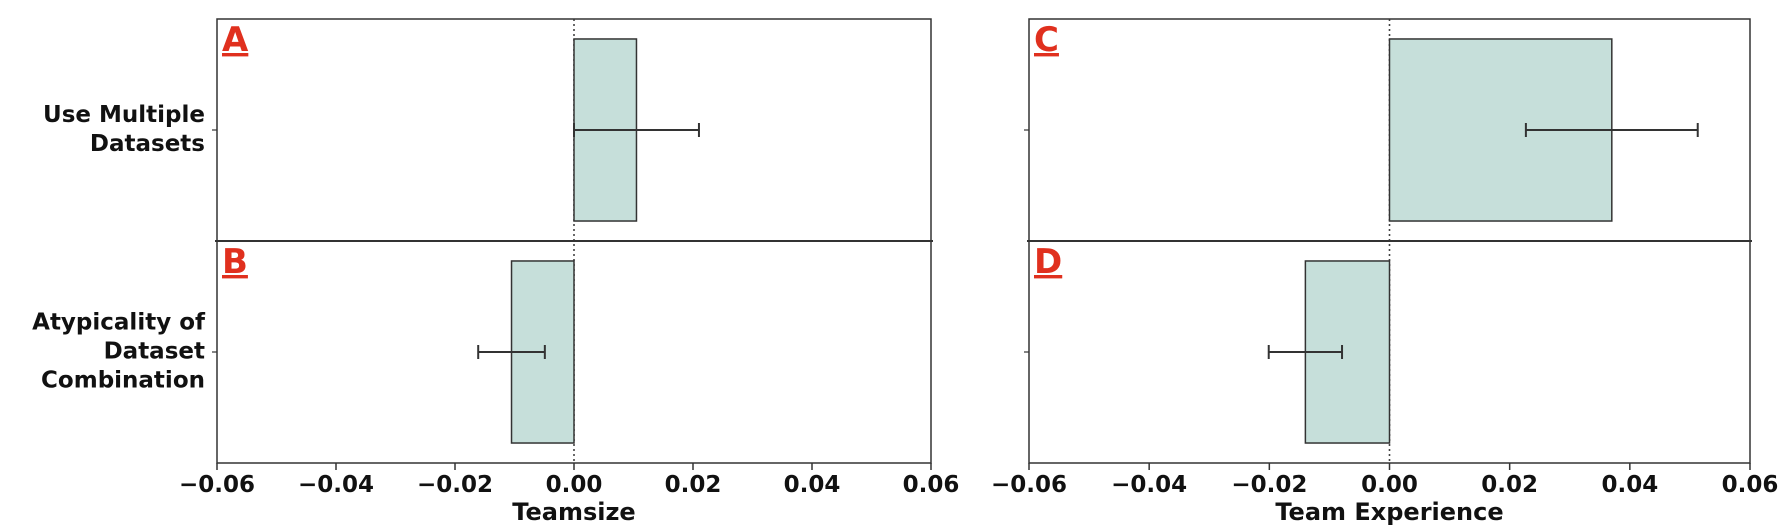  I want to click on x-axis-label: Team Experience, so click(1389, 512).